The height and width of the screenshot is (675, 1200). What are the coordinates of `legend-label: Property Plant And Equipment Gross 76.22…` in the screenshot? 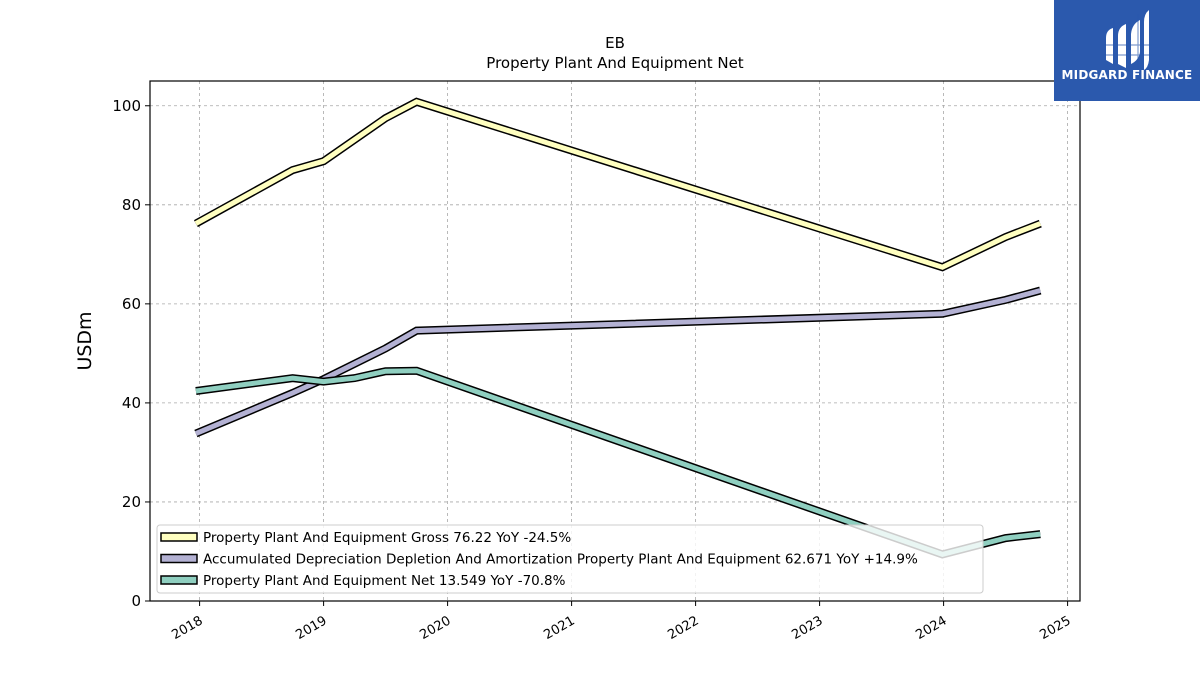 It's located at (387, 538).